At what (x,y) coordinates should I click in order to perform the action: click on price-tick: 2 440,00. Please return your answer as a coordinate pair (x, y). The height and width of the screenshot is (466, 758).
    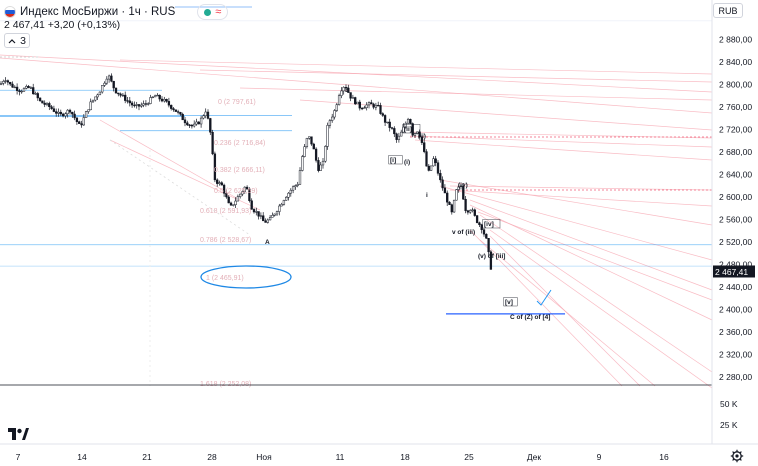
    Looking at the image, I should click on (735, 287).